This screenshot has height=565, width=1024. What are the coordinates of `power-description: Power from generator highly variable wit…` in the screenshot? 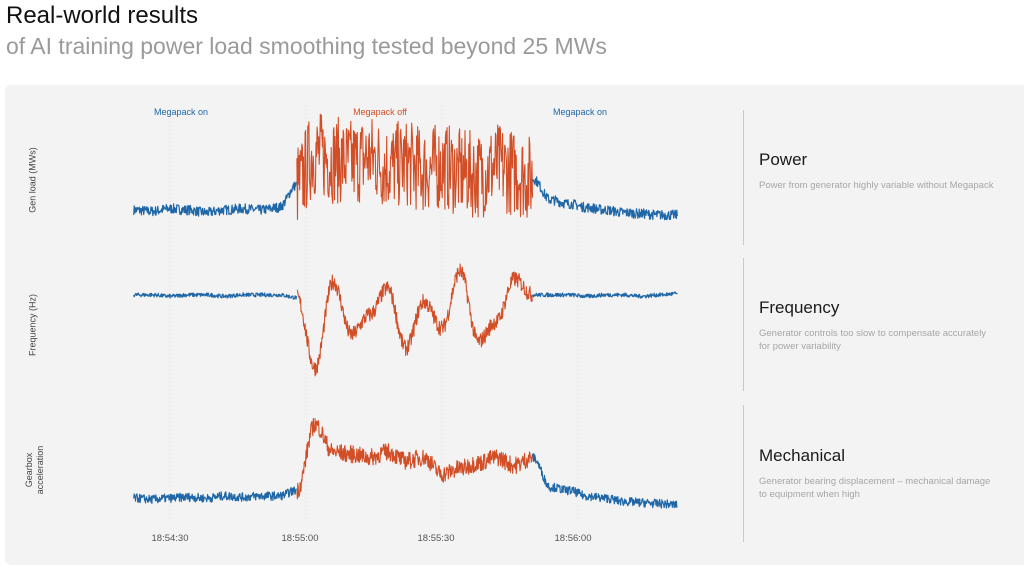 It's located at (876, 185).